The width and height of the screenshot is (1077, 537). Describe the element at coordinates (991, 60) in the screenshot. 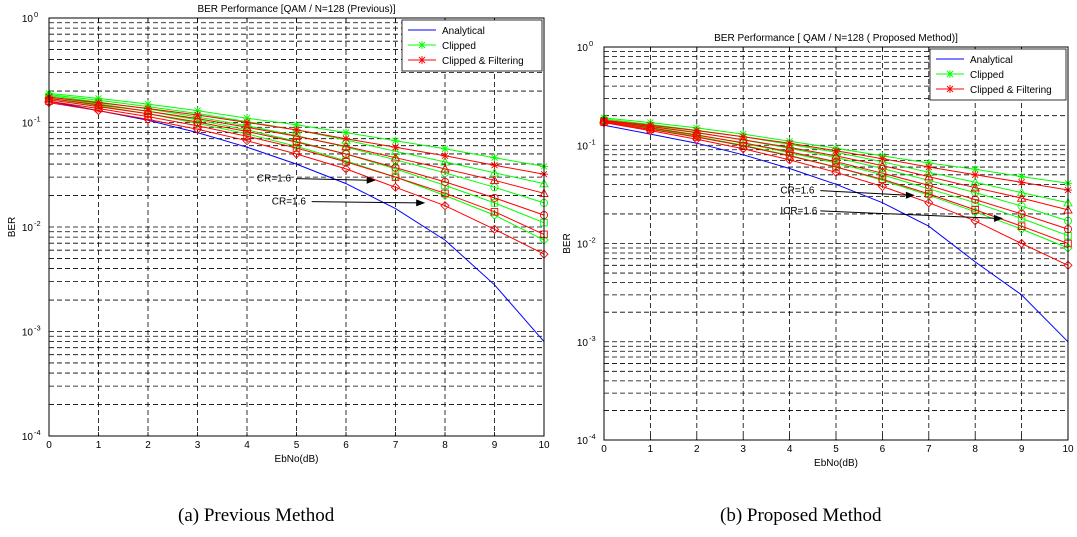

I see `chart-1-legend-label: Analytical` at that location.